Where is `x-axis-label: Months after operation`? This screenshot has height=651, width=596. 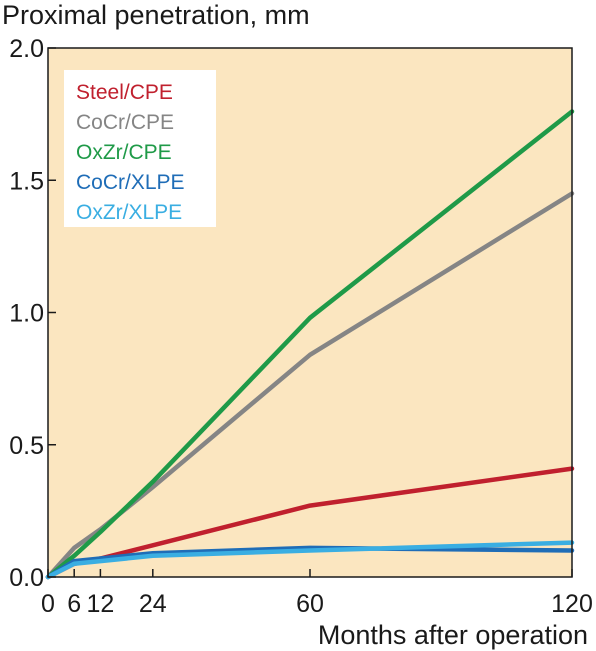 x-axis-label: Months after operation is located at coordinates (453, 635).